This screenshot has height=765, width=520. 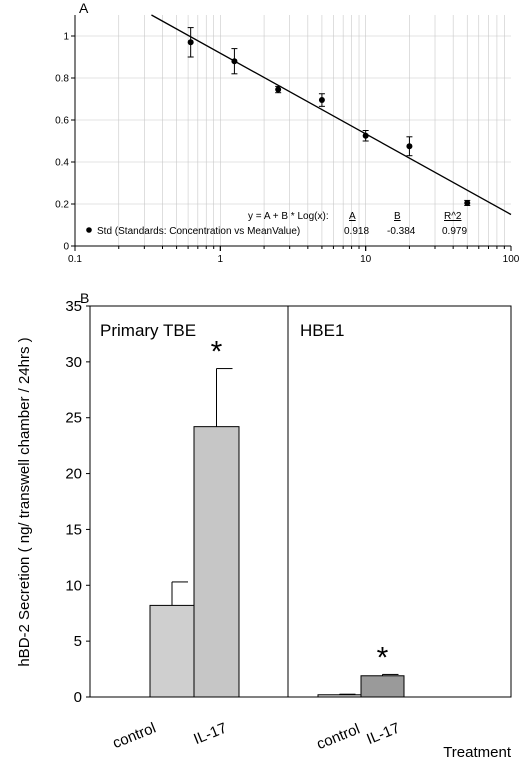 What do you see at coordinates (401, 231) in the screenshot?
I see `legend-value-b: -0.384` at bounding box center [401, 231].